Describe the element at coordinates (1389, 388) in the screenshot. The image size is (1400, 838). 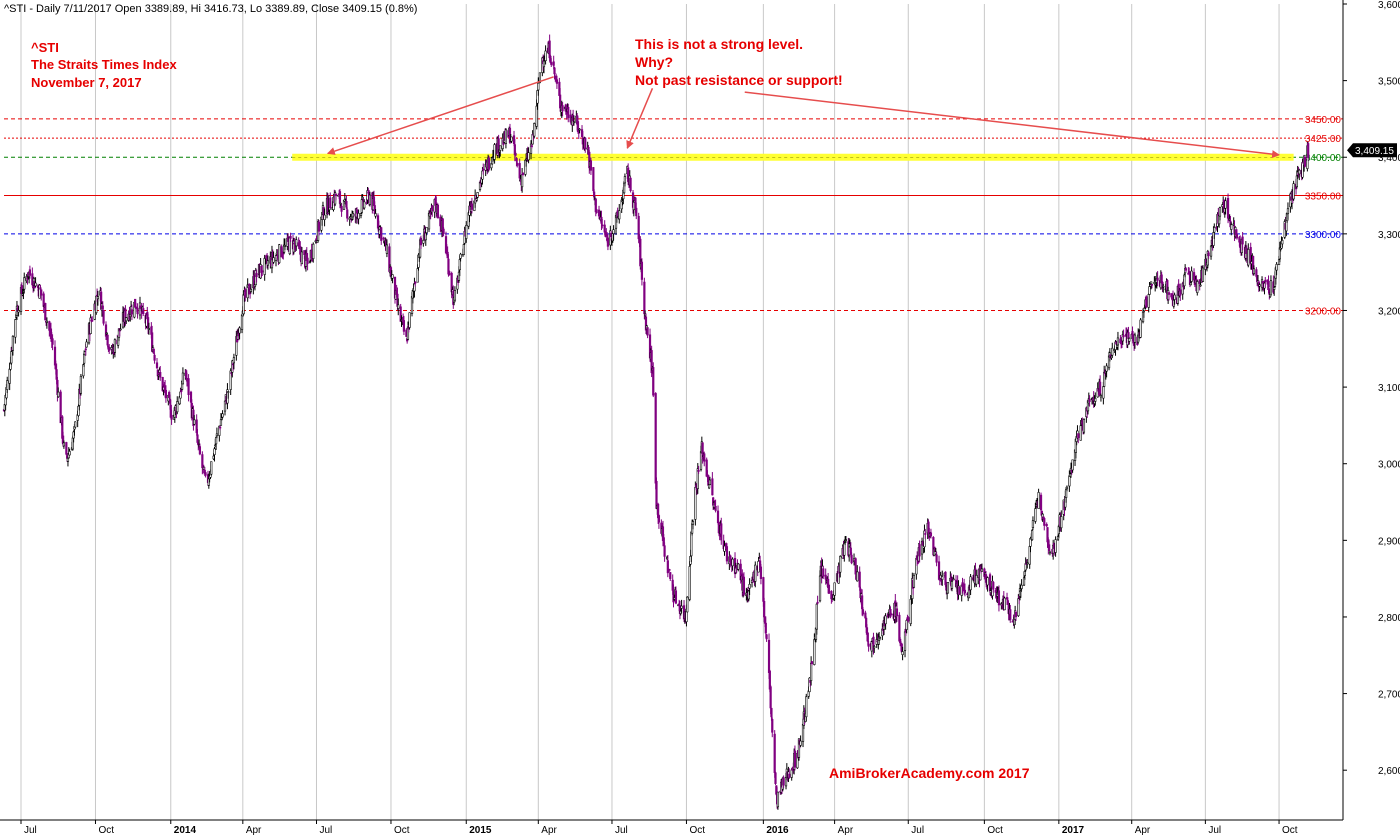
I see `y-tick-label: 3,100` at that location.